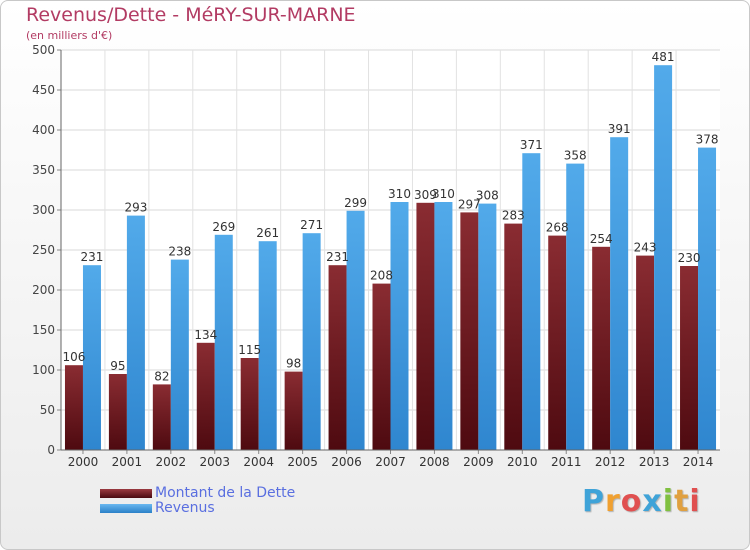  Describe the element at coordinates (127, 462) in the screenshot. I see `x-tick-label: 2001` at that location.